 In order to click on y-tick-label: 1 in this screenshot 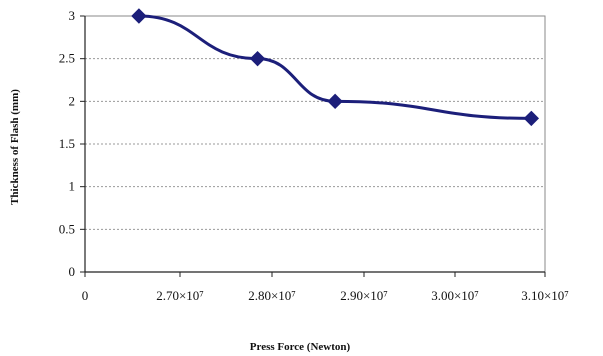, I will do `click(72, 186)`.